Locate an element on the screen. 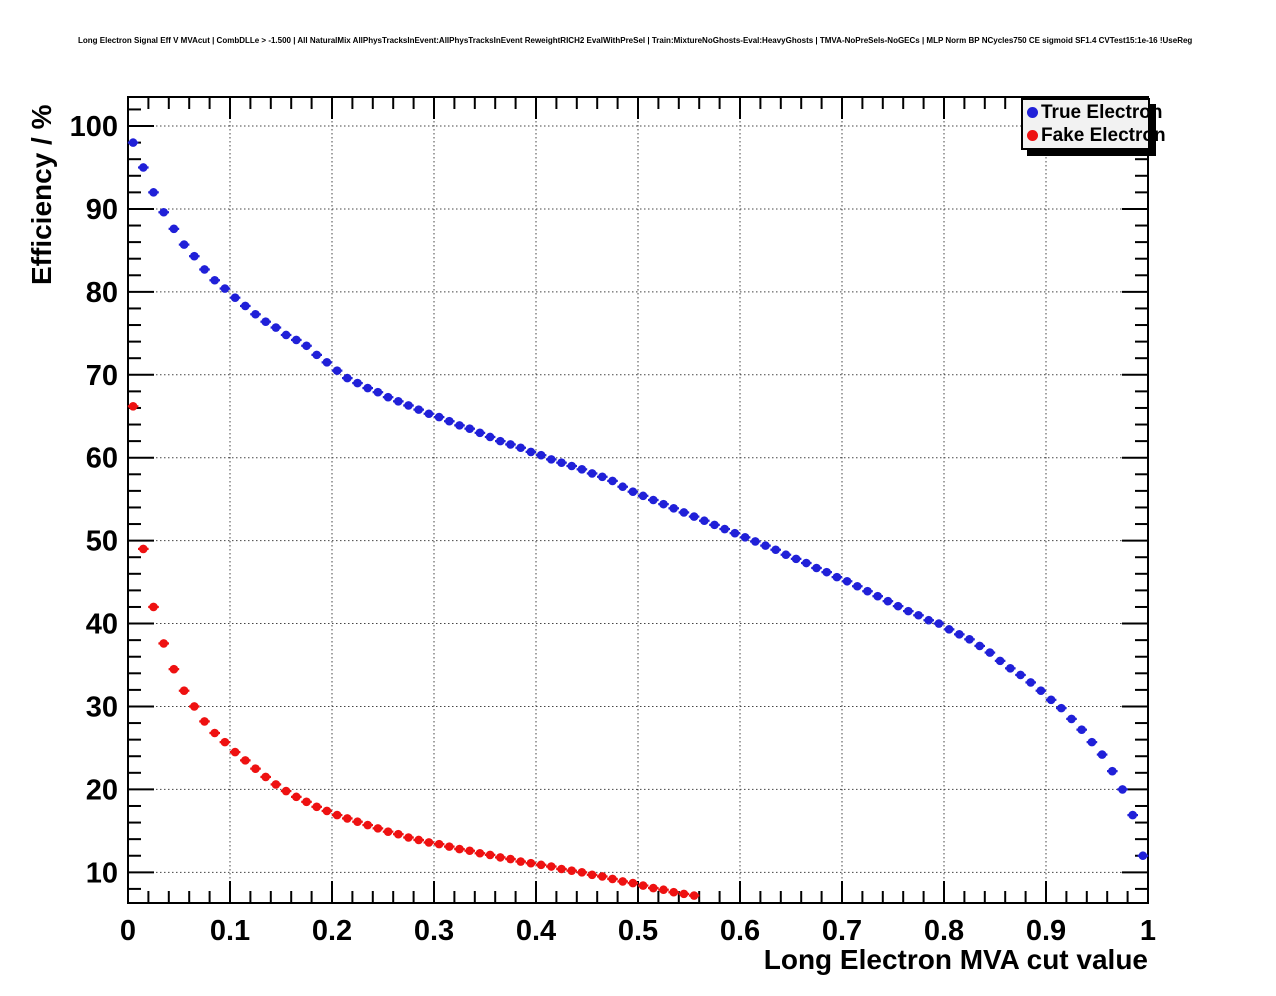 This screenshot has width=1276, height=996. x-axis-title: Long Electron MVA cut value is located at coordinates (955, 959).